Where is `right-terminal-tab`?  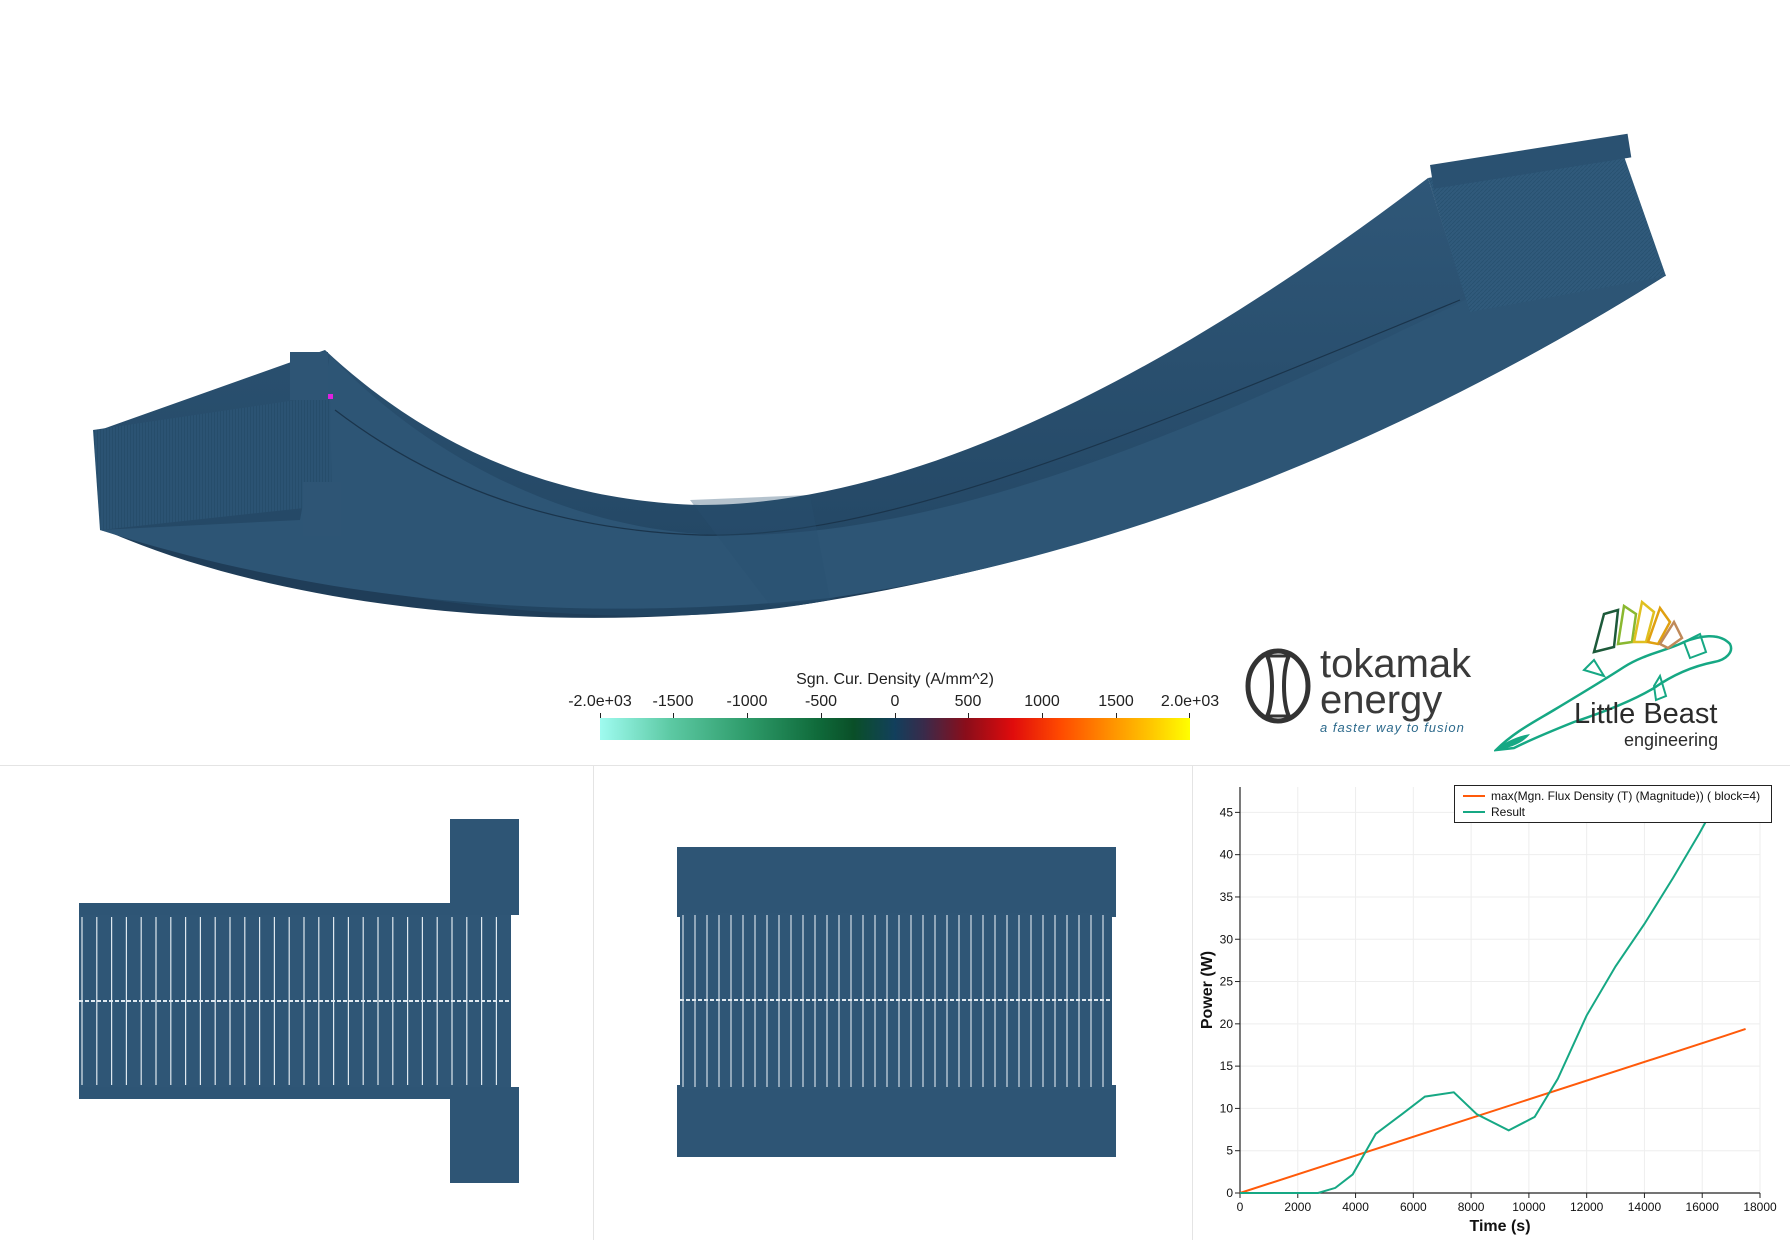 right-terminal-tab is located at coordinates (1531, 161).